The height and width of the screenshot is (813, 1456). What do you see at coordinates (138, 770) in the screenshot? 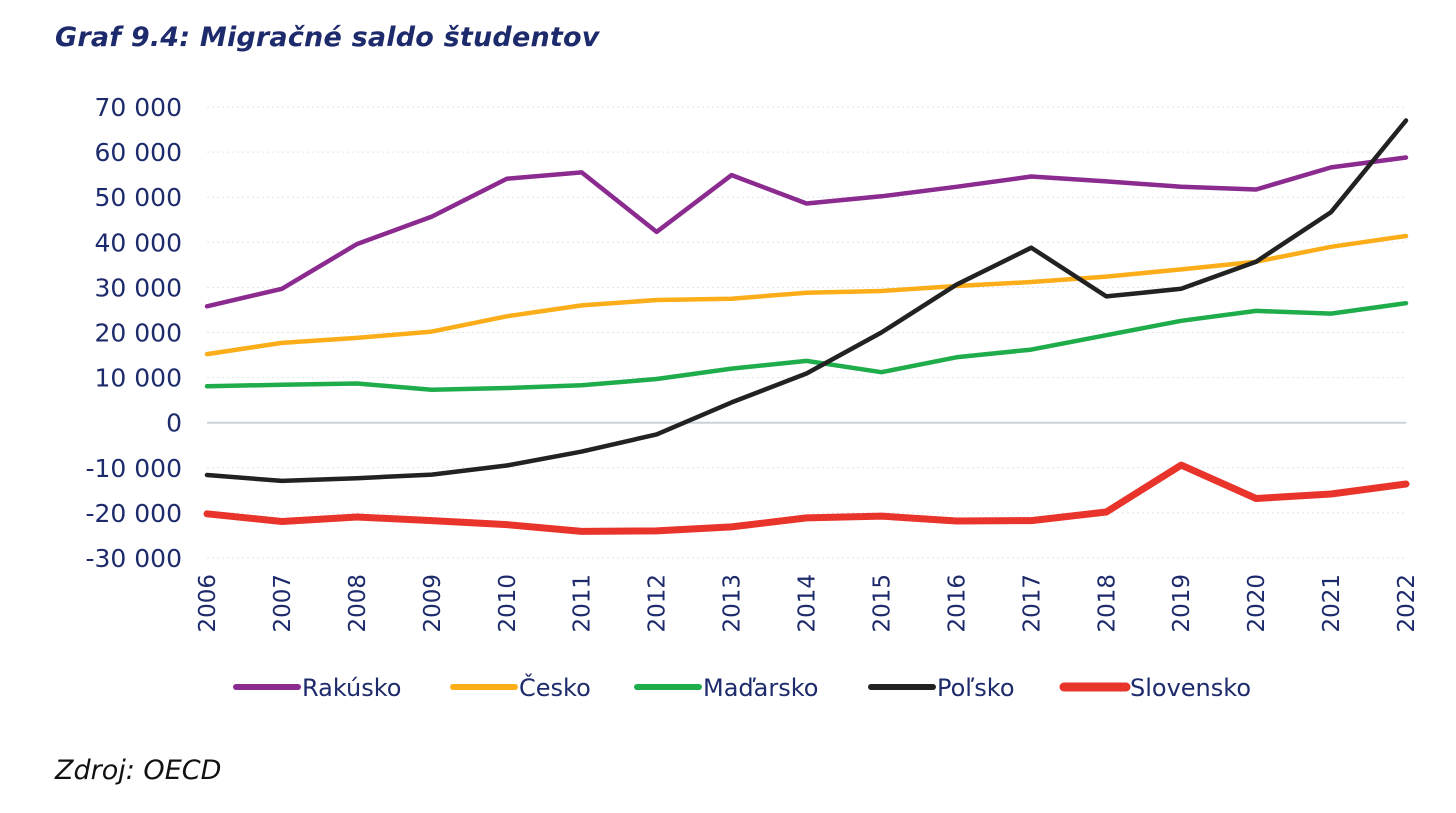
I see `source-note: Zdroj: OECD` at bounding box center [138, 770].